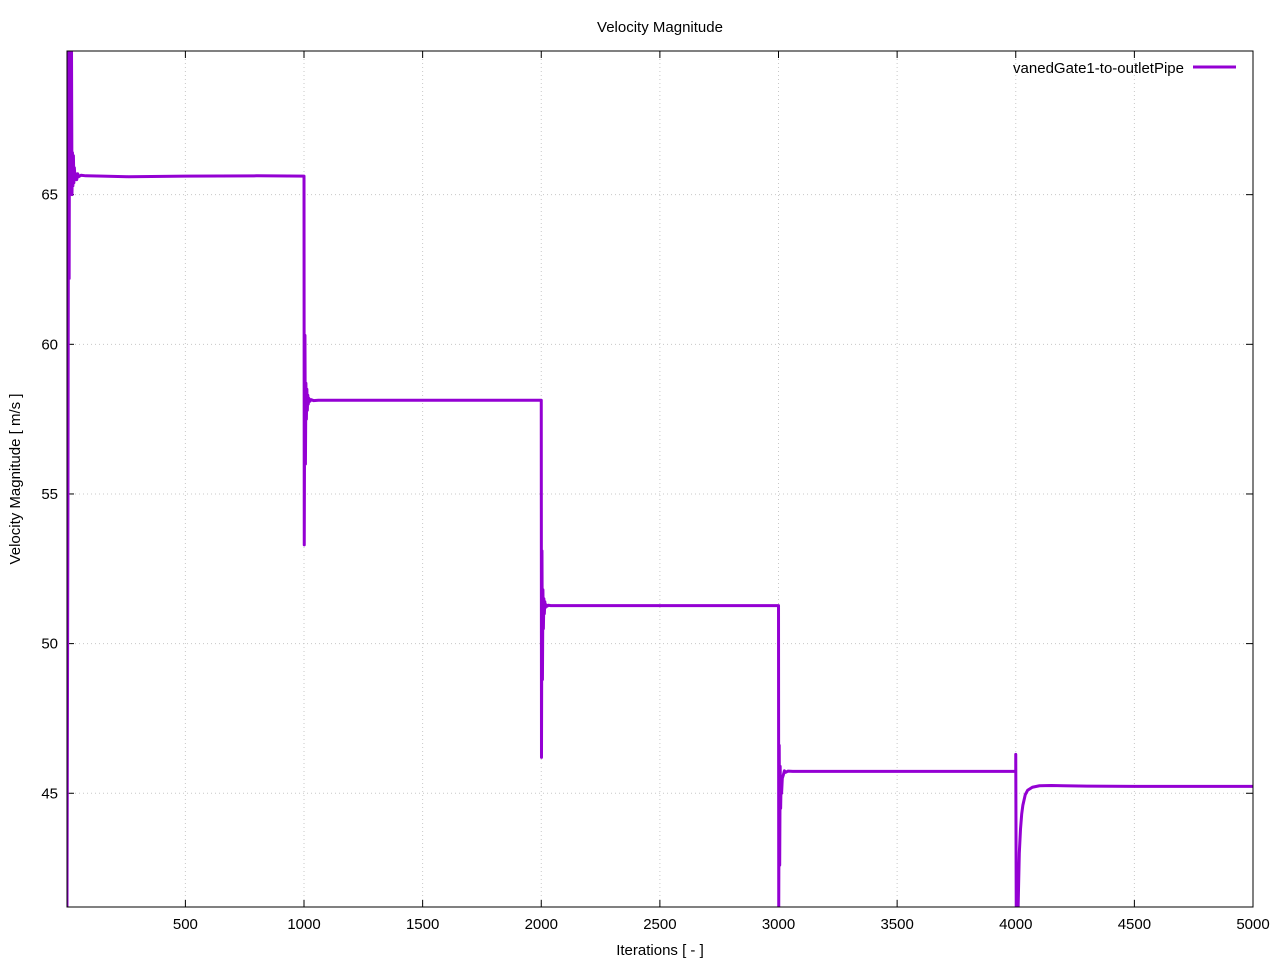  Describe the element at coordinates (778, 924) in the screenshot. I see `x-tick-label: 3000` at that location.